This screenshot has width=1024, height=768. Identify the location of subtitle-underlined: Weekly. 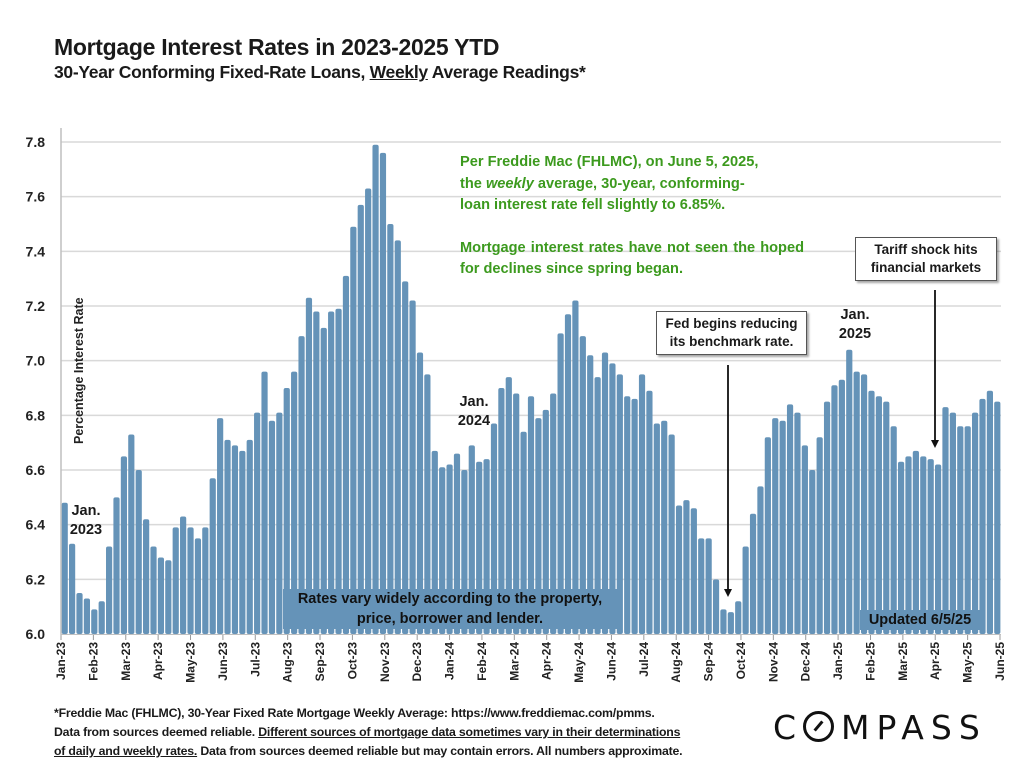
(399, 72).